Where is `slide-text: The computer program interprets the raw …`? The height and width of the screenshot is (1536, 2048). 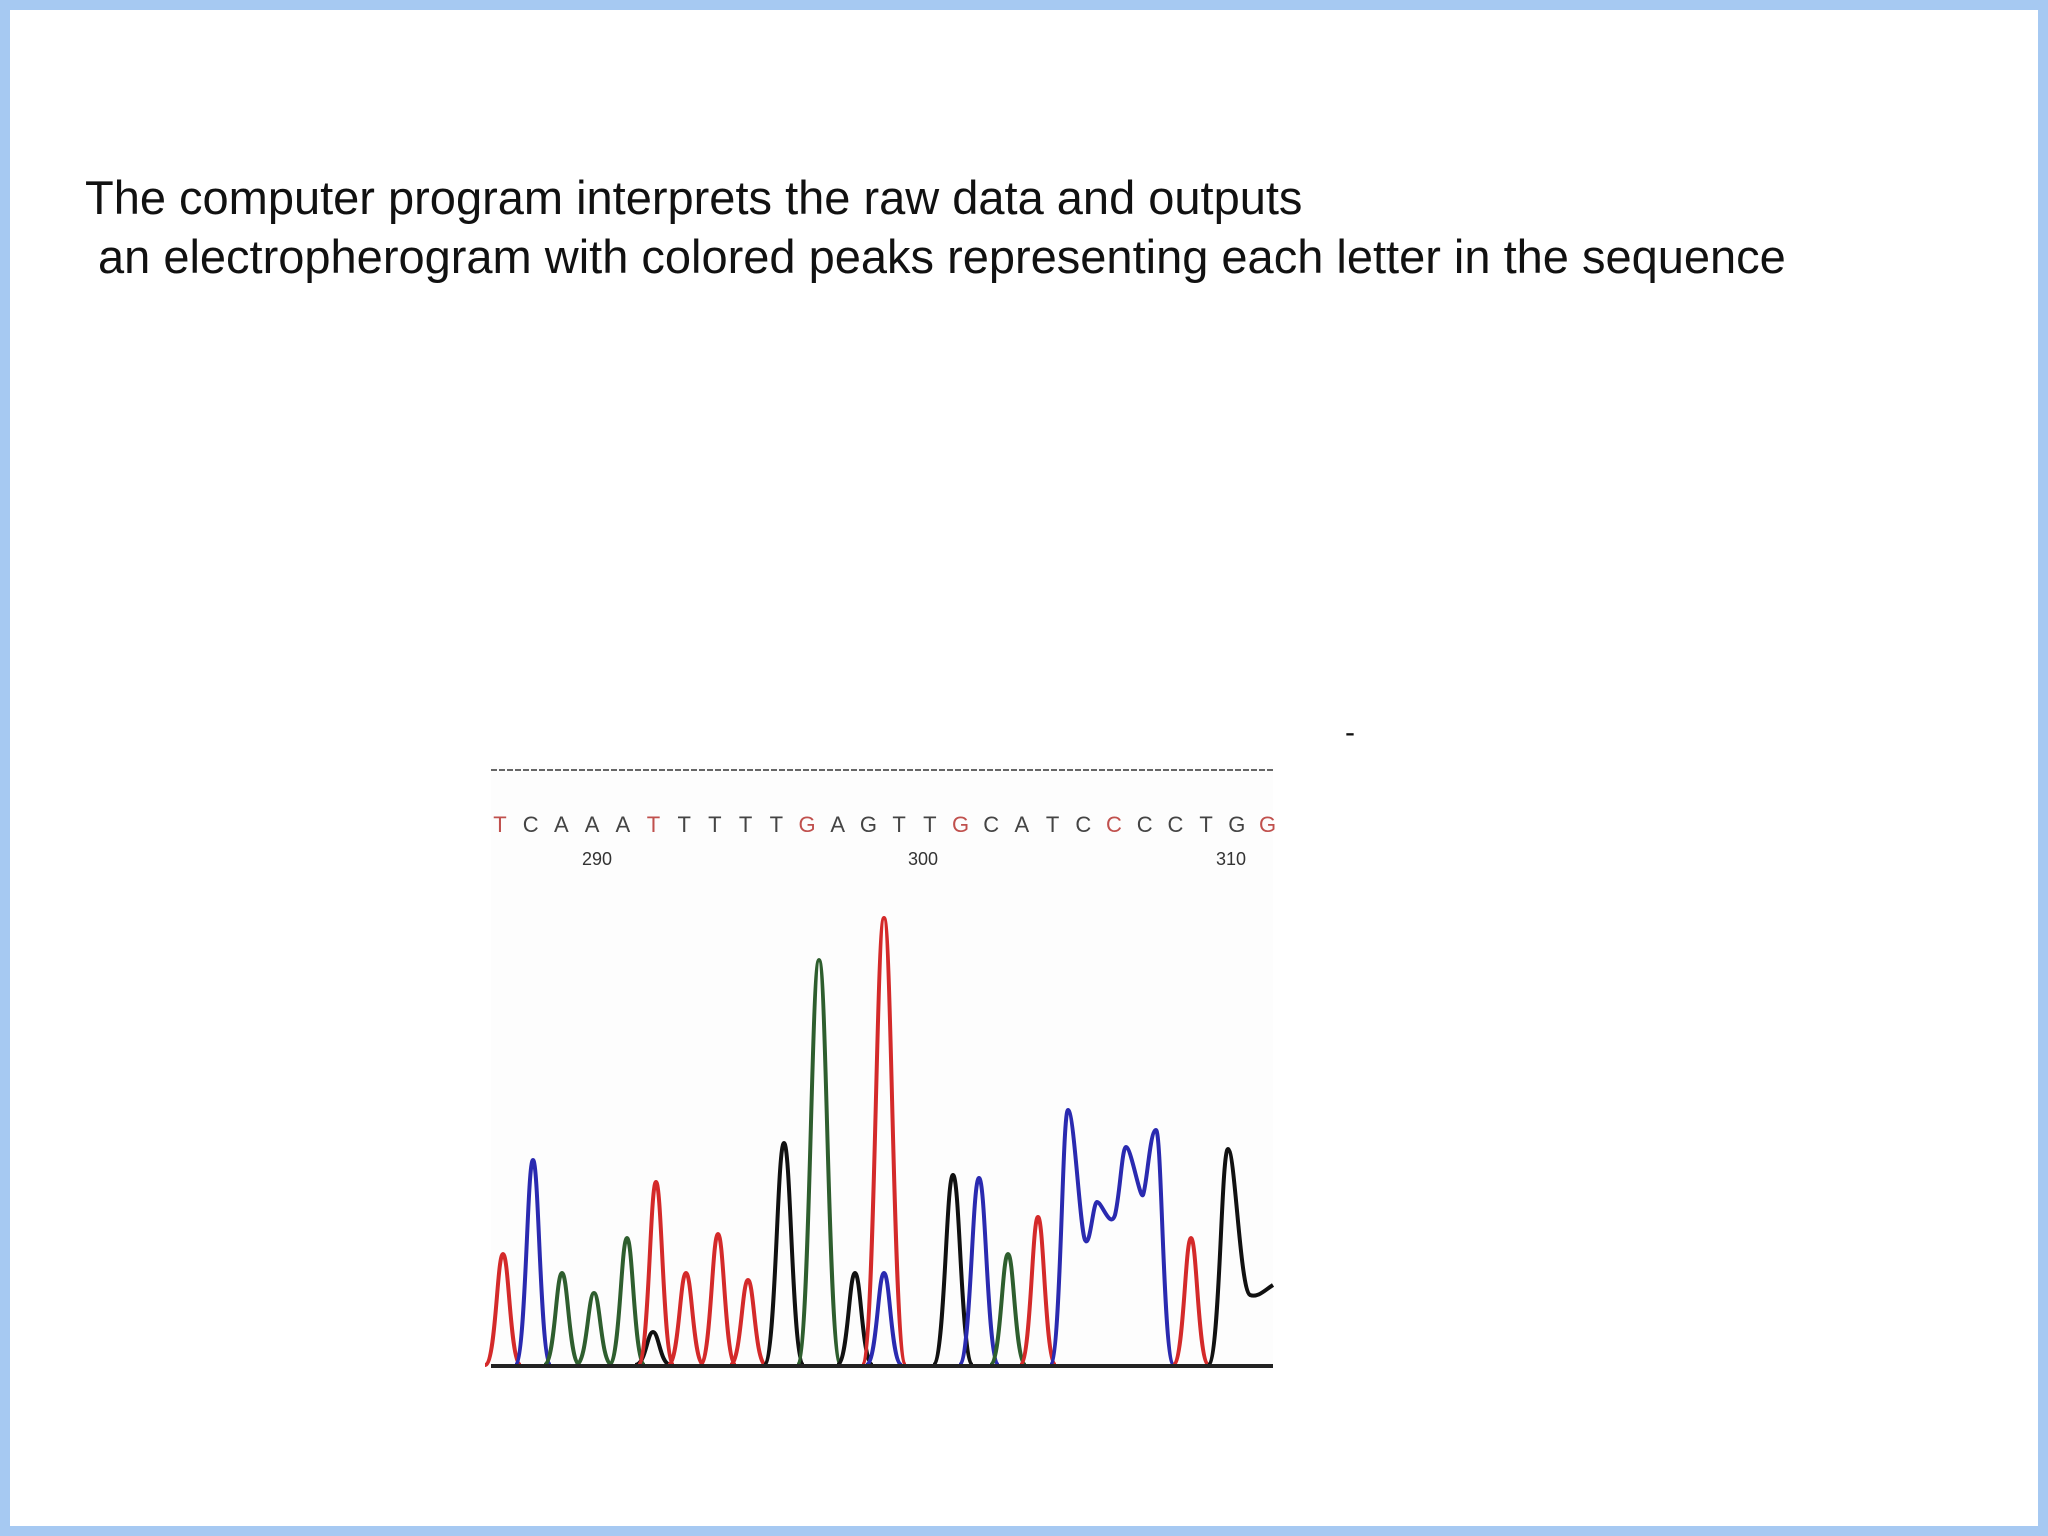 slide-text: The computer program interprets the raw … is located at coordinates (694, 197).